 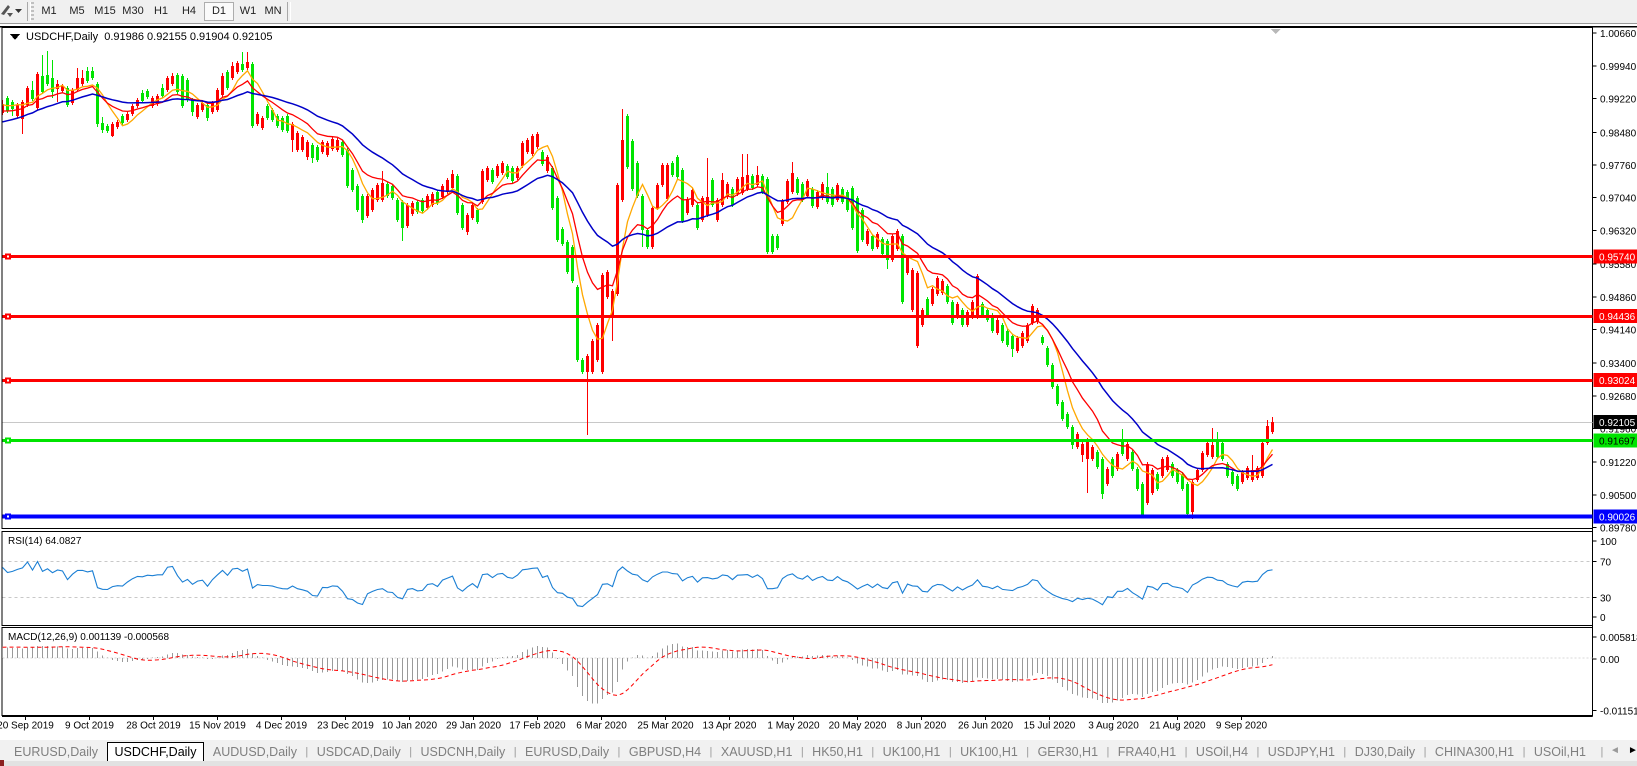 I want to click on svg-text: -0.011514, so click(x=1618, y=712).